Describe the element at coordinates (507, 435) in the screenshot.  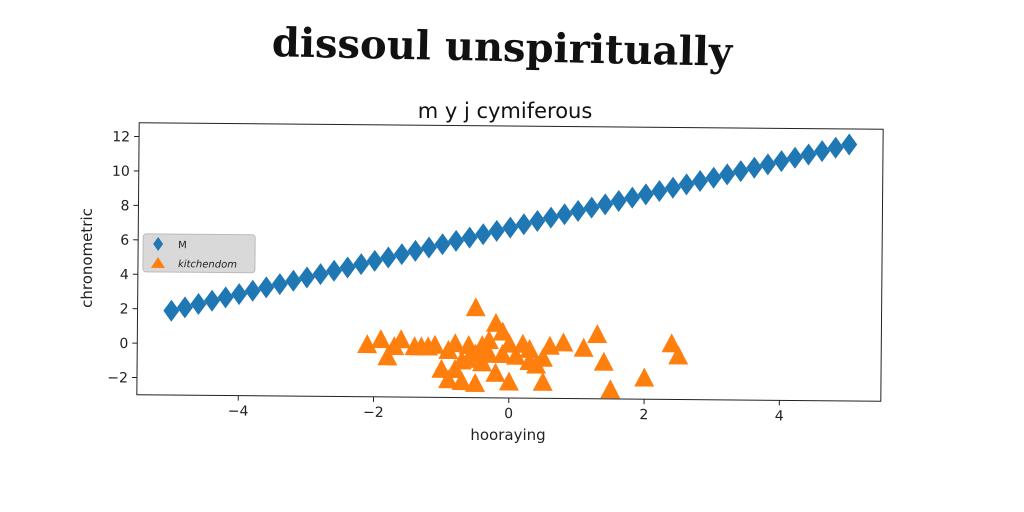
I see `x-axis-label: hooraying` at that location.